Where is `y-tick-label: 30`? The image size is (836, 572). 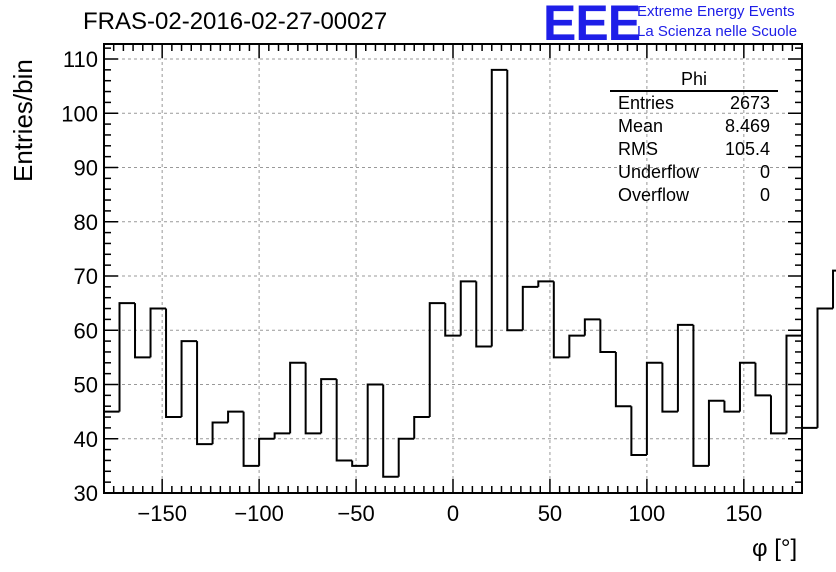 y-tick-label: 30 is located at coordinates (86, 493).